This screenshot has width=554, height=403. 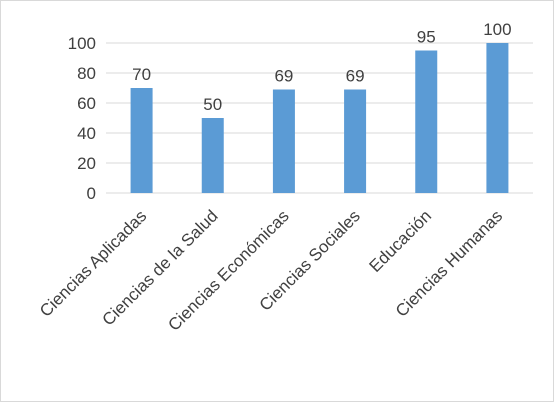 I want to click on y-tick-label-1: 20, so click(x=86, y=163).